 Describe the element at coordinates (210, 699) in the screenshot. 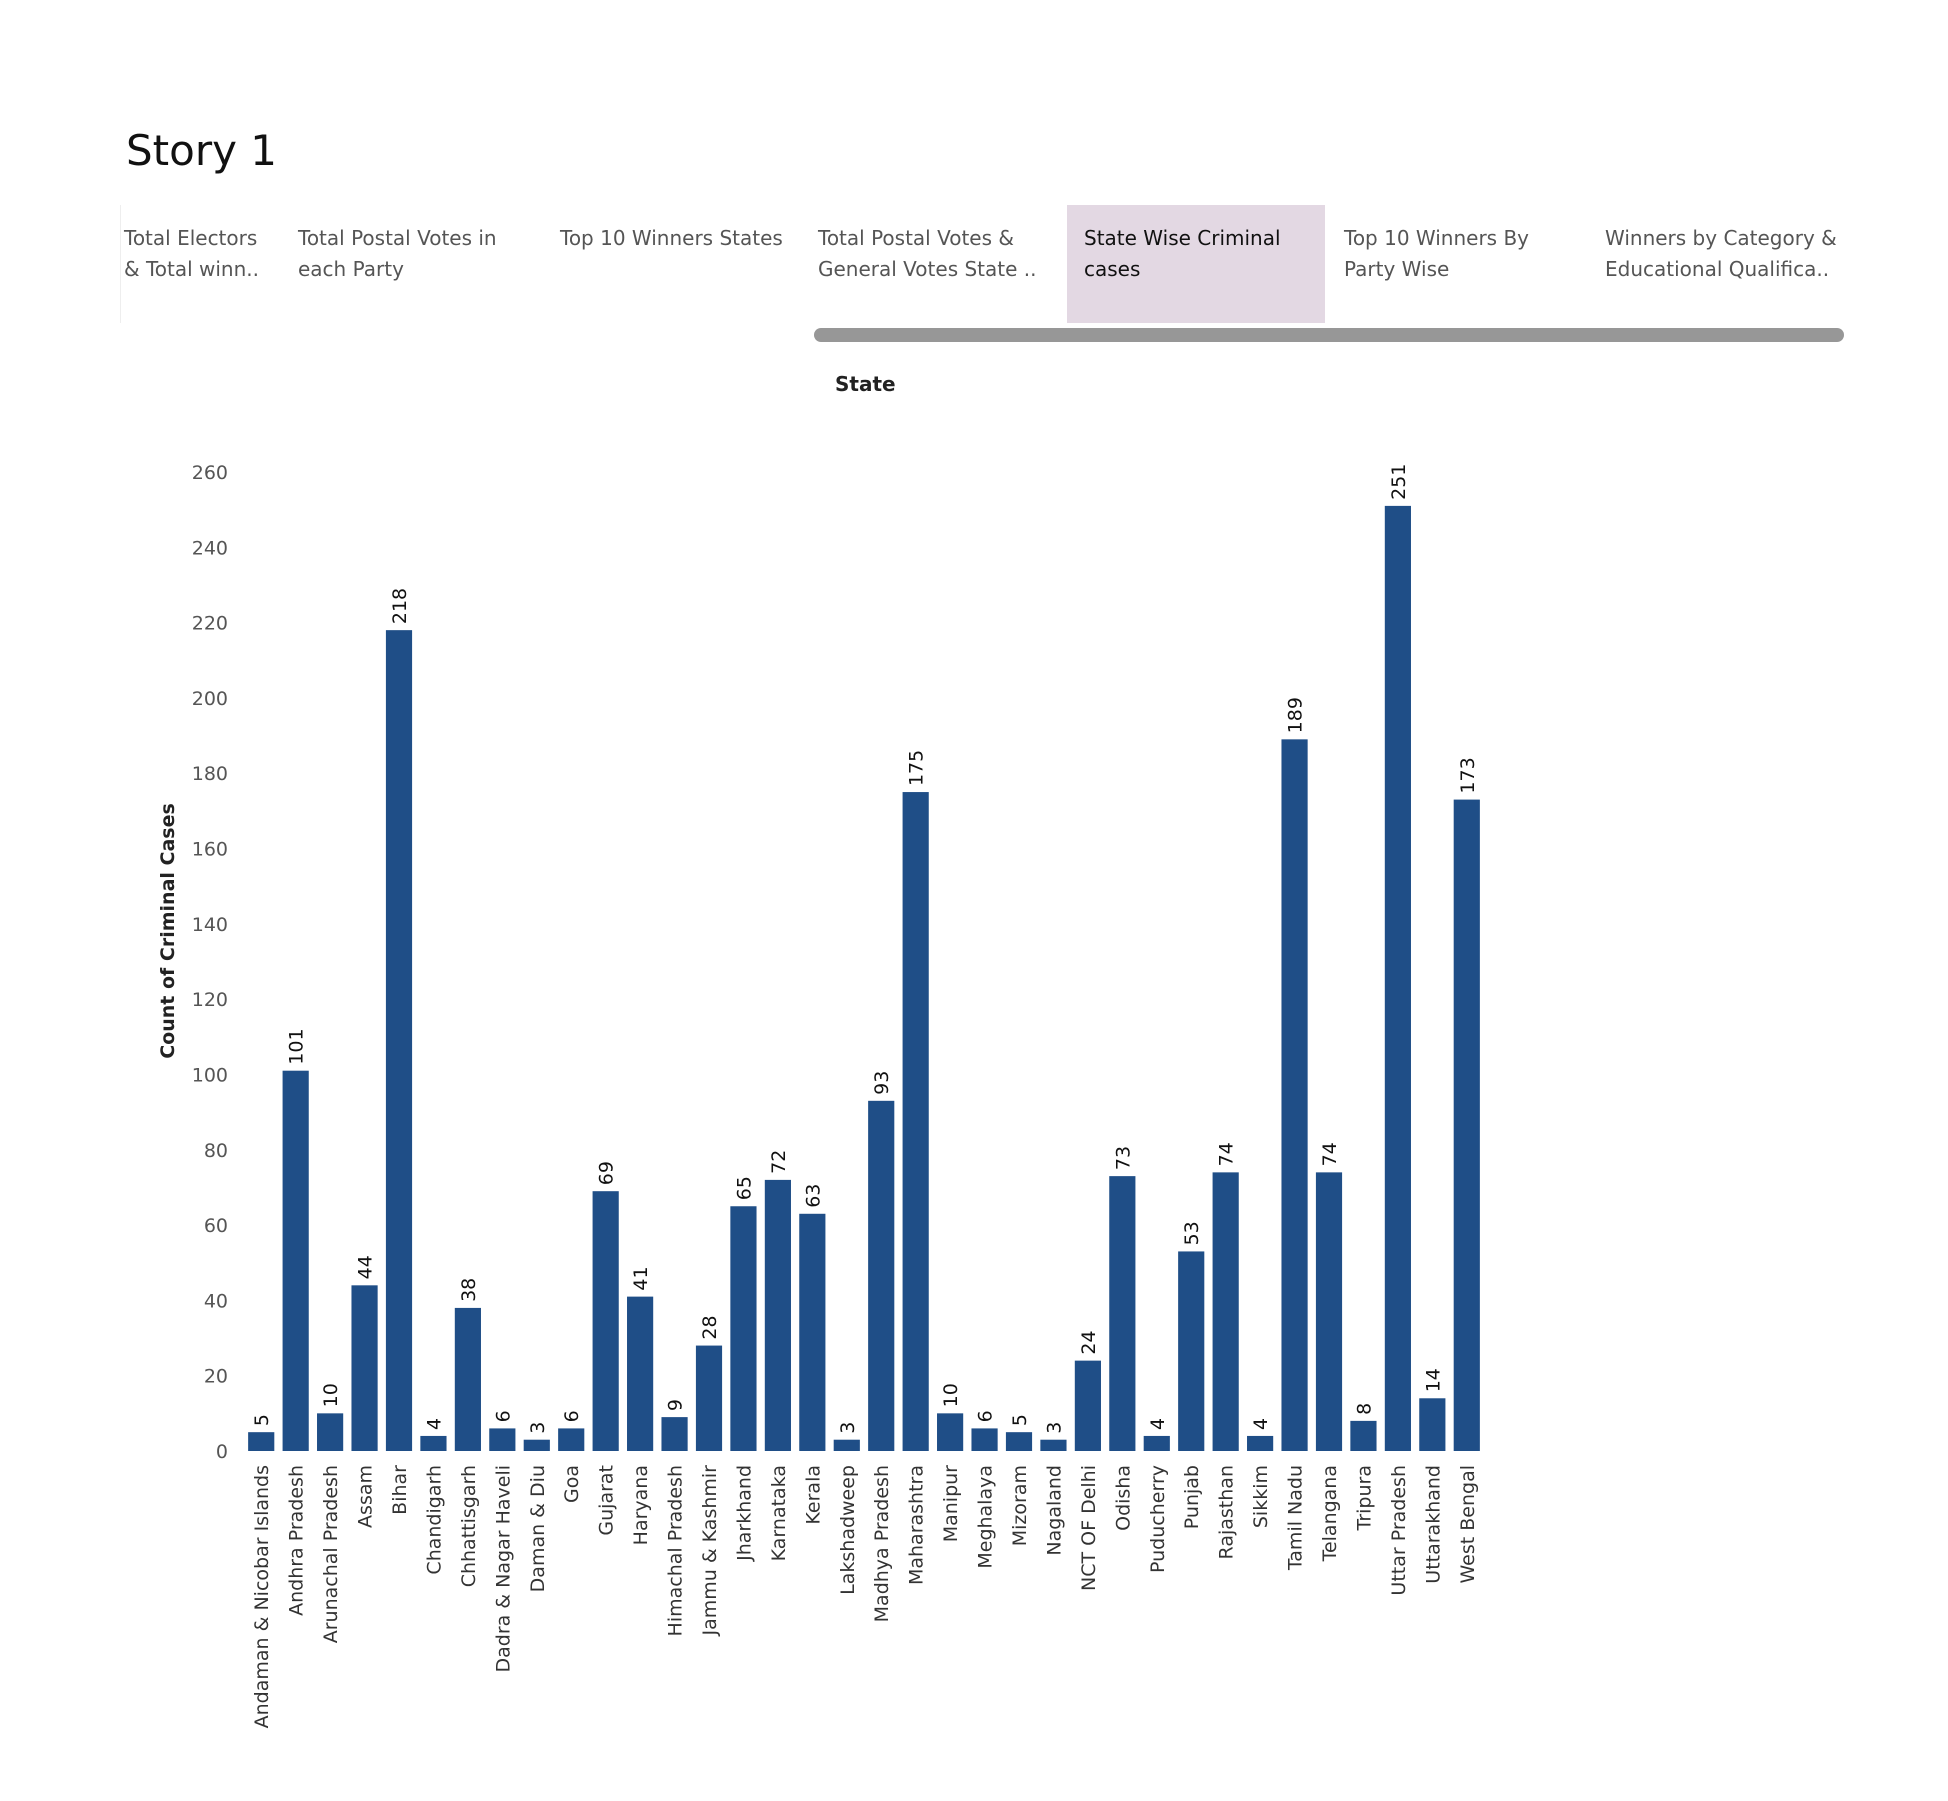

I see `y-tick-label: 200` at that location.